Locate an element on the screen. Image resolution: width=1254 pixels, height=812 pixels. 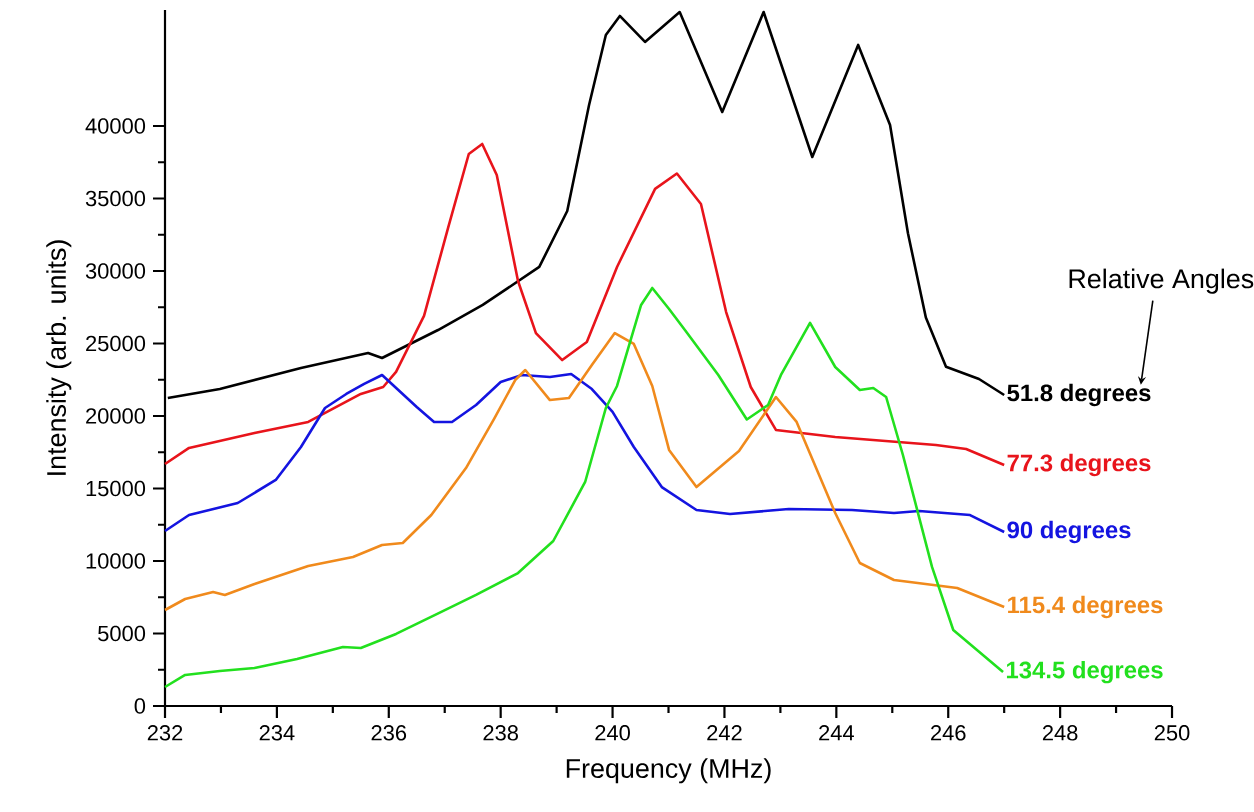
y-tick-label: 20000 is located at coordinates (116, 416).